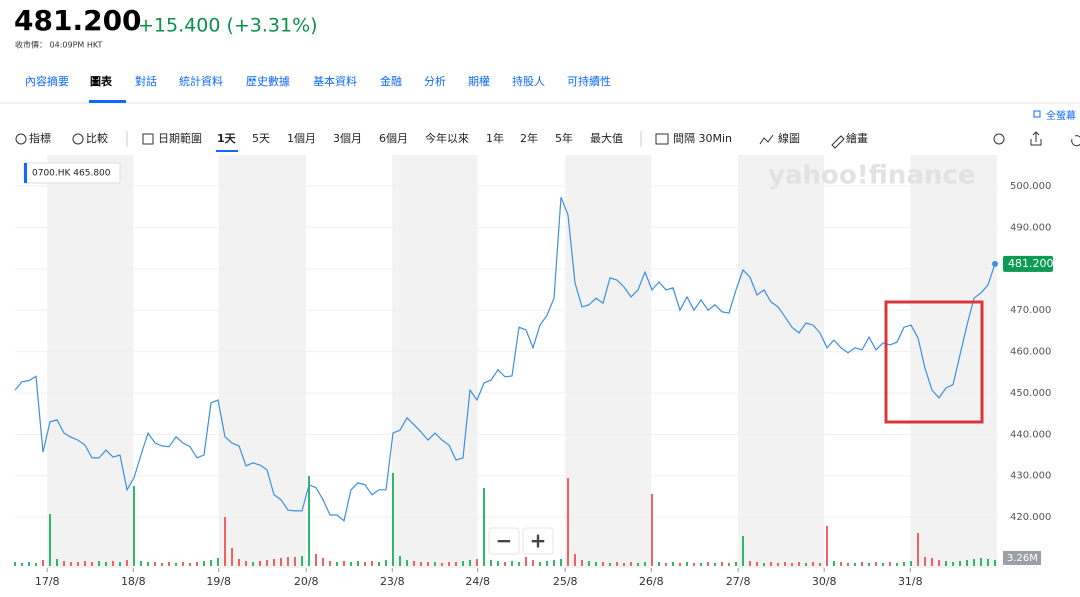 This screenshot has width=1080, height=597. I want to click on fullscreen: 全螢幕, so click(1061, 115).